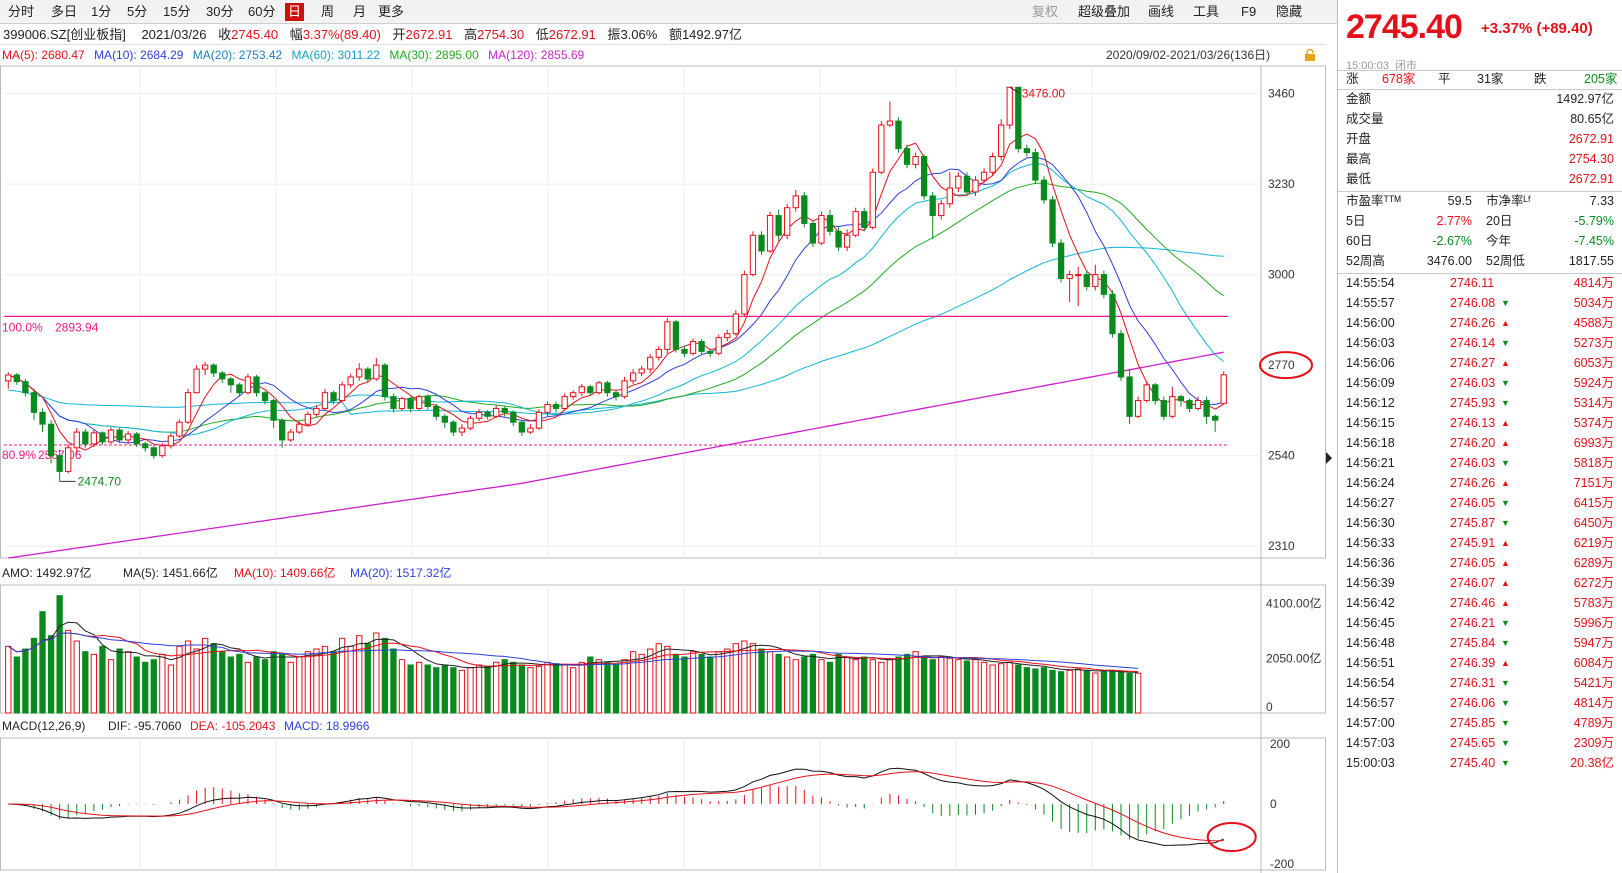 The height and width of the screenshot is (873, 1622). I want to click on tick-row: 14:55:57 2746.08 ▼ 5034万, so click(1478, 303).